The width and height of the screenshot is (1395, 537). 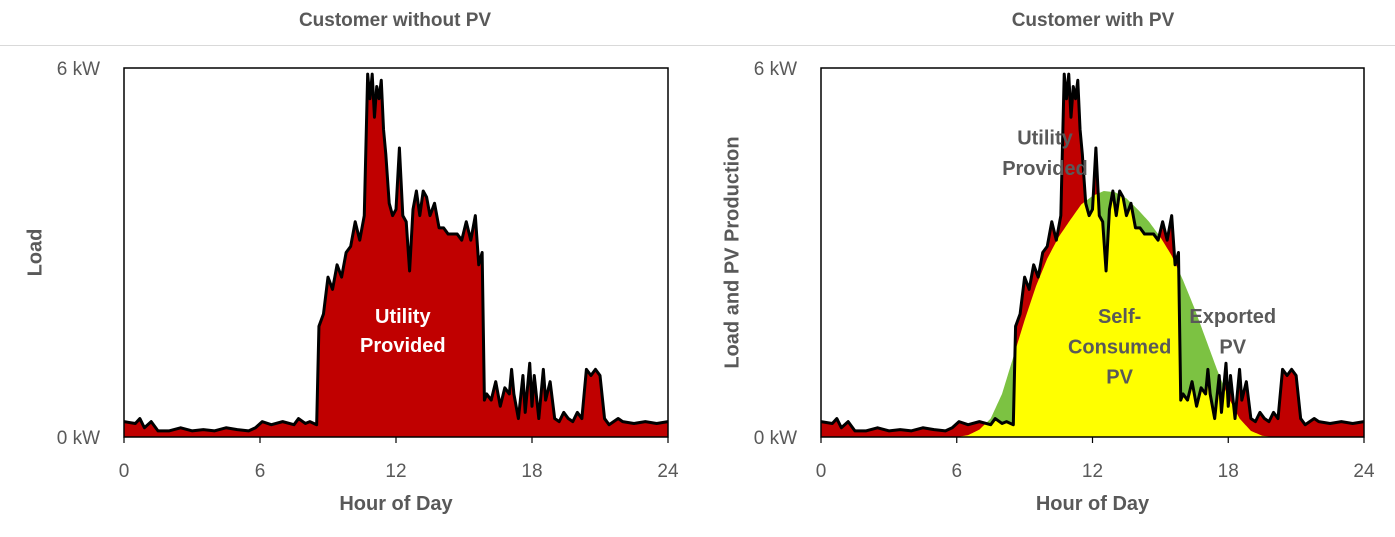 What do you see at coordinates (1232, 317) in the screenshot?
I see `annotation-label: Exported` at bounding box center [1232, 317].